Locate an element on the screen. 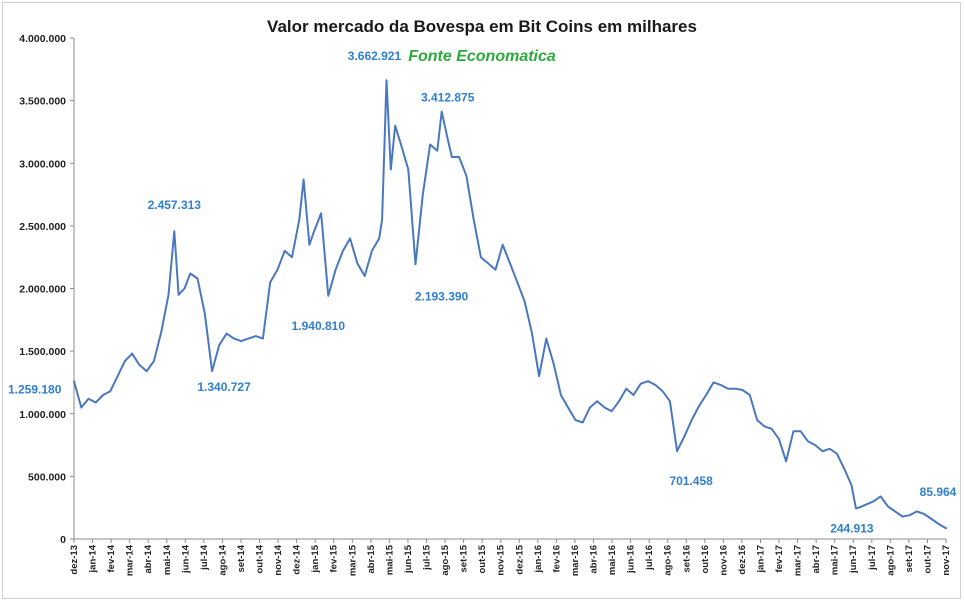 The image size is (965, 603). x-tick-label: abr-15 is located at coordinates (371, 558).